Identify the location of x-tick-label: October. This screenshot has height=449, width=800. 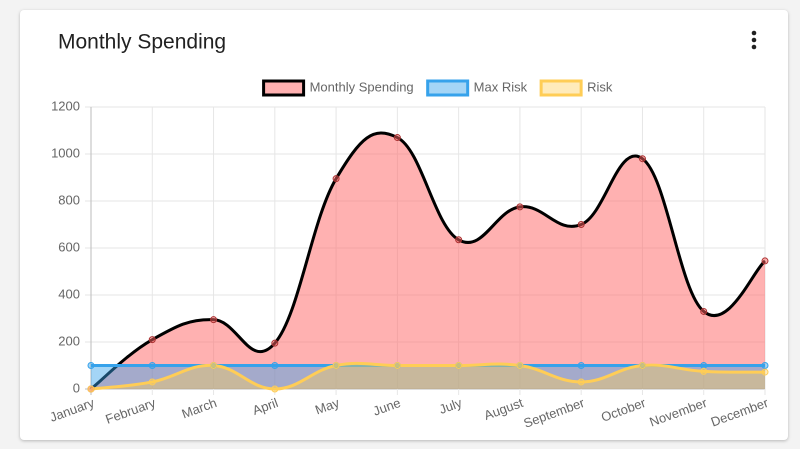
(623, 410).